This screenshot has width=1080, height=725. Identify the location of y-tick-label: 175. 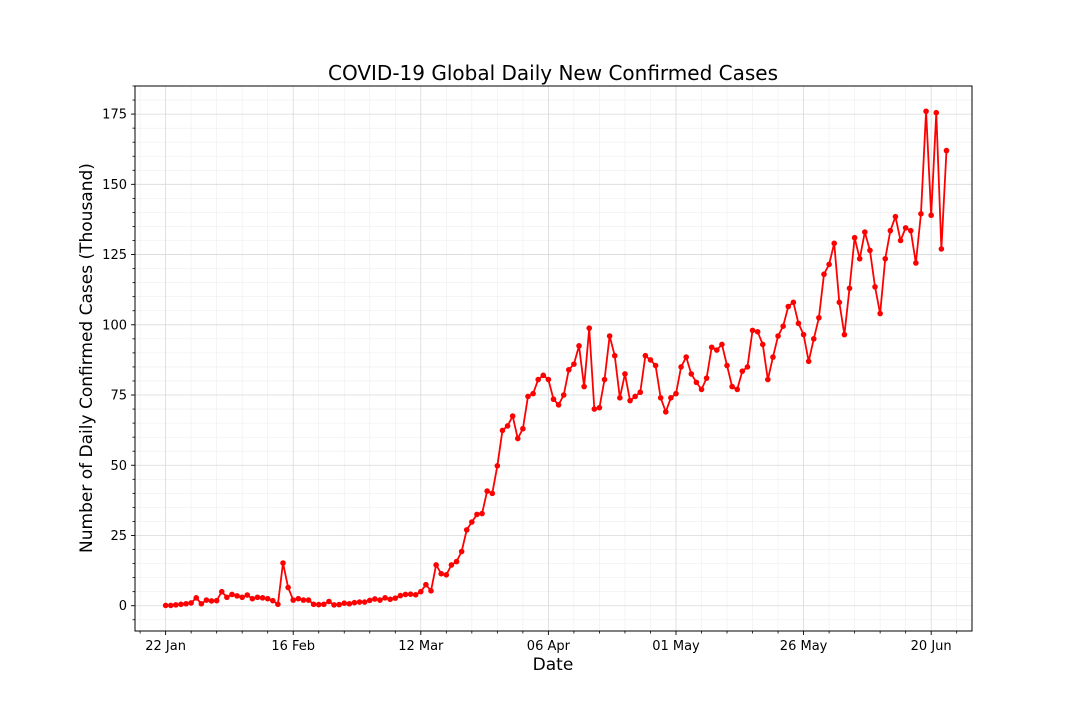
(114, 115).